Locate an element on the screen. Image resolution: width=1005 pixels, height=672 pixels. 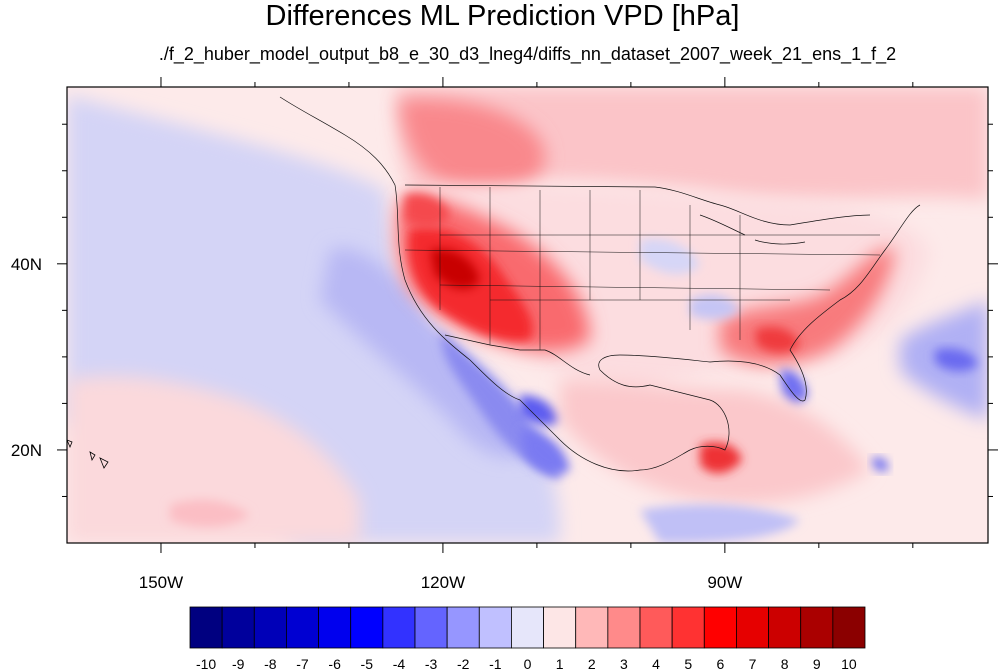
colorbar-label: -10 is located at coordinates (206, 664).